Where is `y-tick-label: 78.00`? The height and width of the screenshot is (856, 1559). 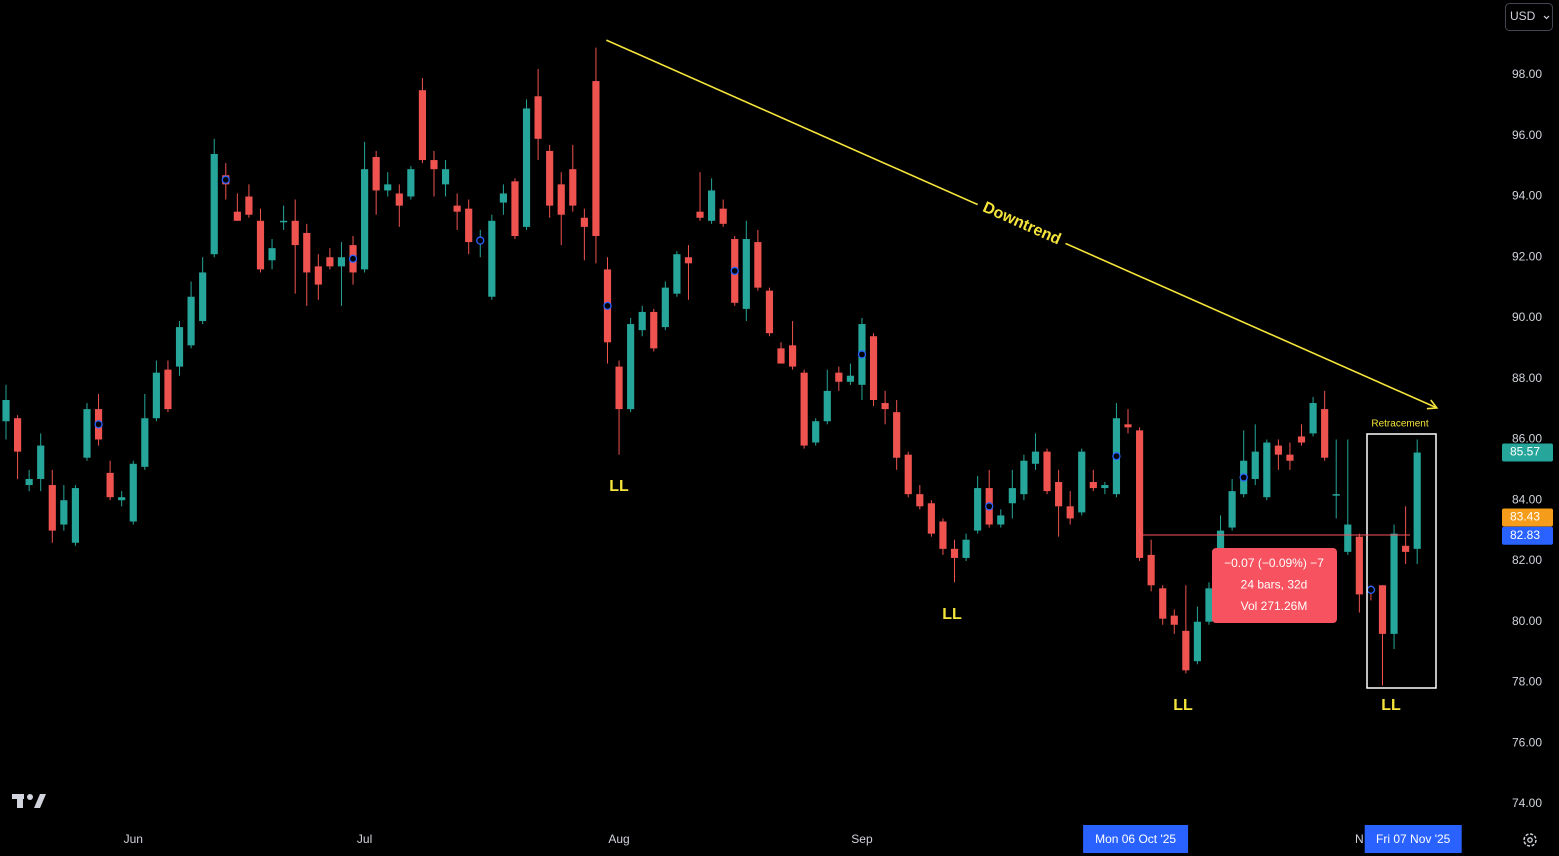 y-tick-label: 78.00 is located at coordinates (1527, 682).